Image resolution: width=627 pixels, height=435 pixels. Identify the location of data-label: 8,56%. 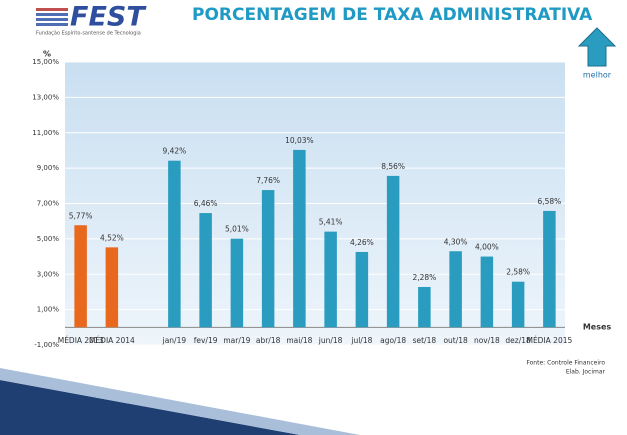
(393, 166).